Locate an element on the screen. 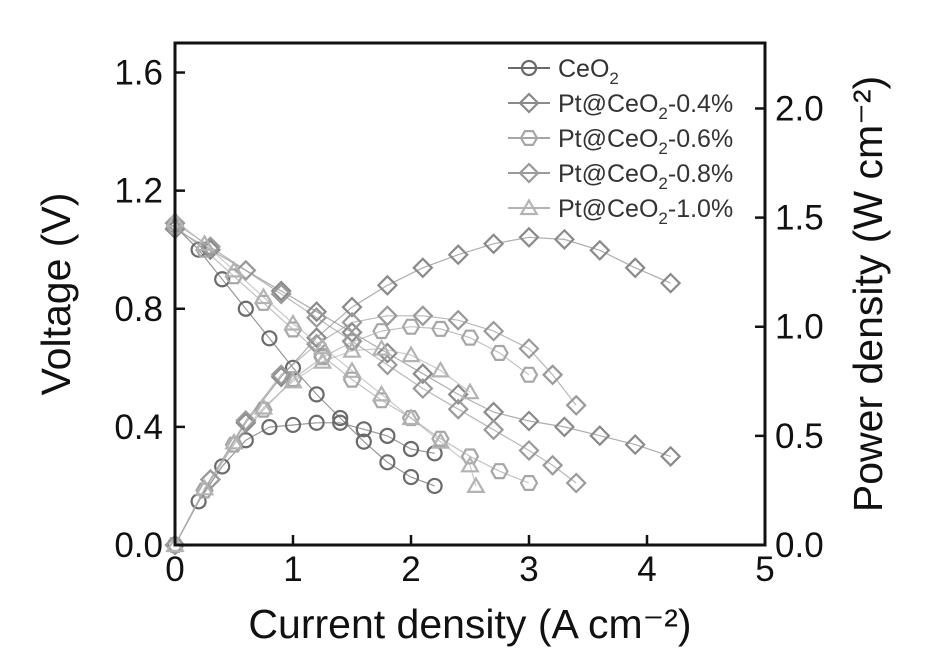 The height and width of the screenshot is (657, 929). y2-tick-label-2: 1.0 is located at coordinates (799, 327).